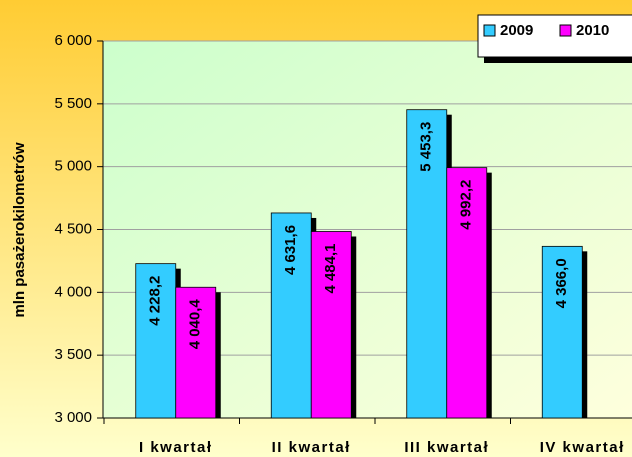 The image size is (632, 457). I want to click on legend-label: 2009, so click(516, 30).